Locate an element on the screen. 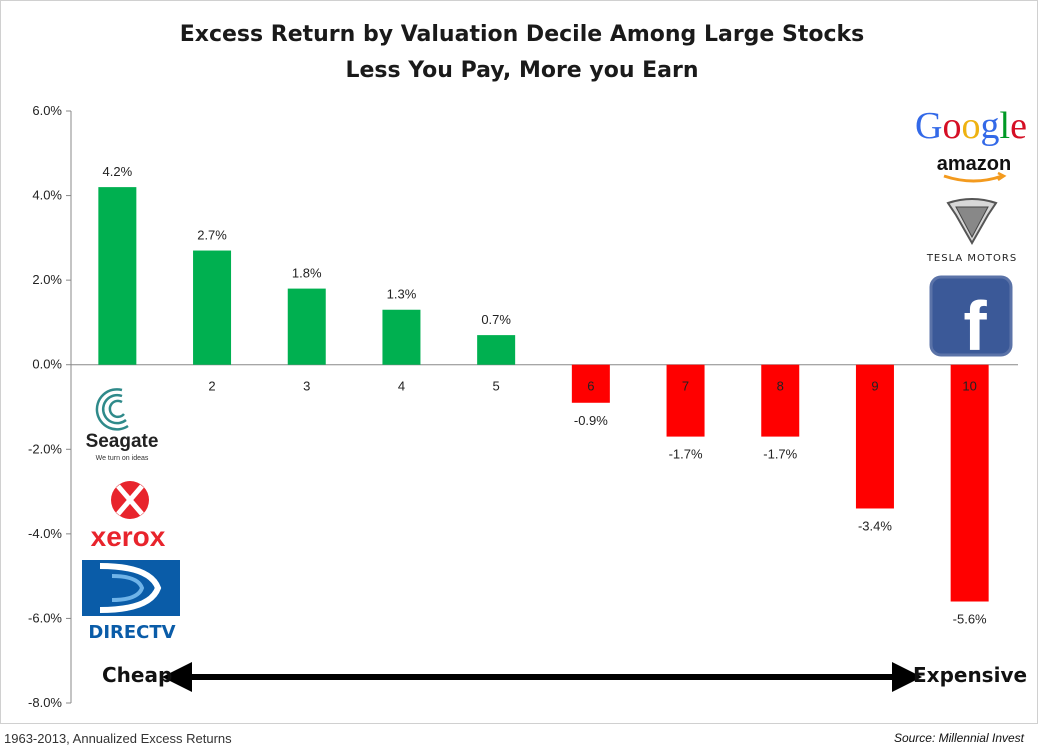  google-logo-icon: Google is located at coordinates (971, 126).